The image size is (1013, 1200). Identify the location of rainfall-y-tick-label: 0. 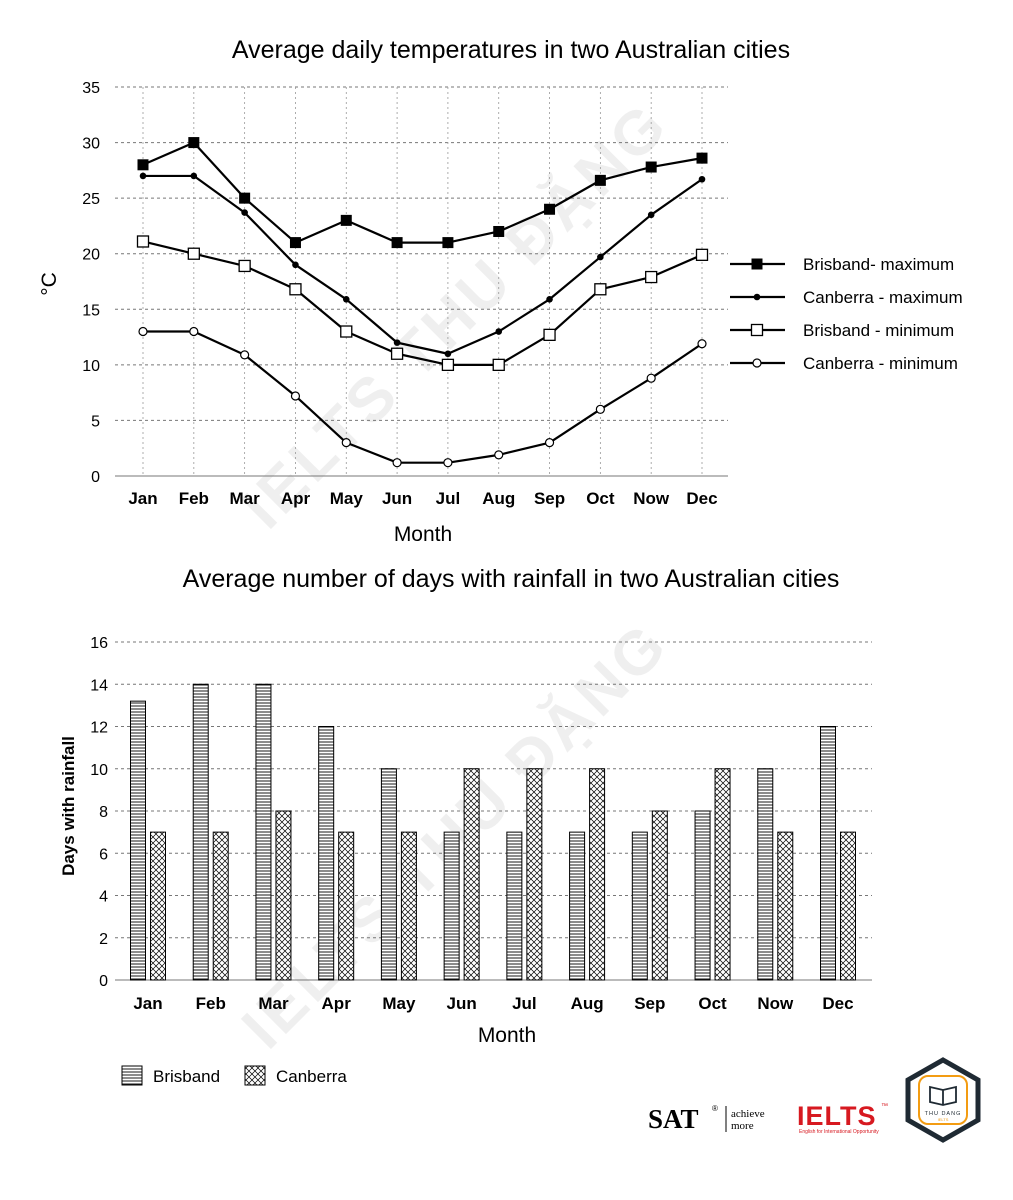
(103, 981).